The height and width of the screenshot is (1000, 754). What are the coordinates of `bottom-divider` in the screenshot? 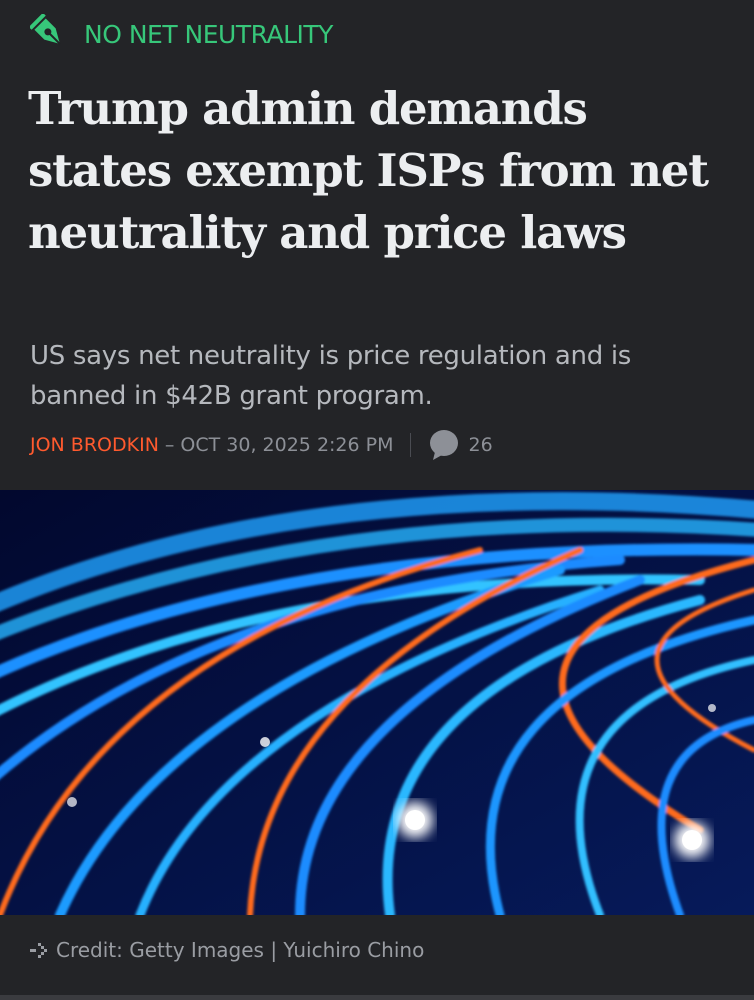 It's located at (377, 997).